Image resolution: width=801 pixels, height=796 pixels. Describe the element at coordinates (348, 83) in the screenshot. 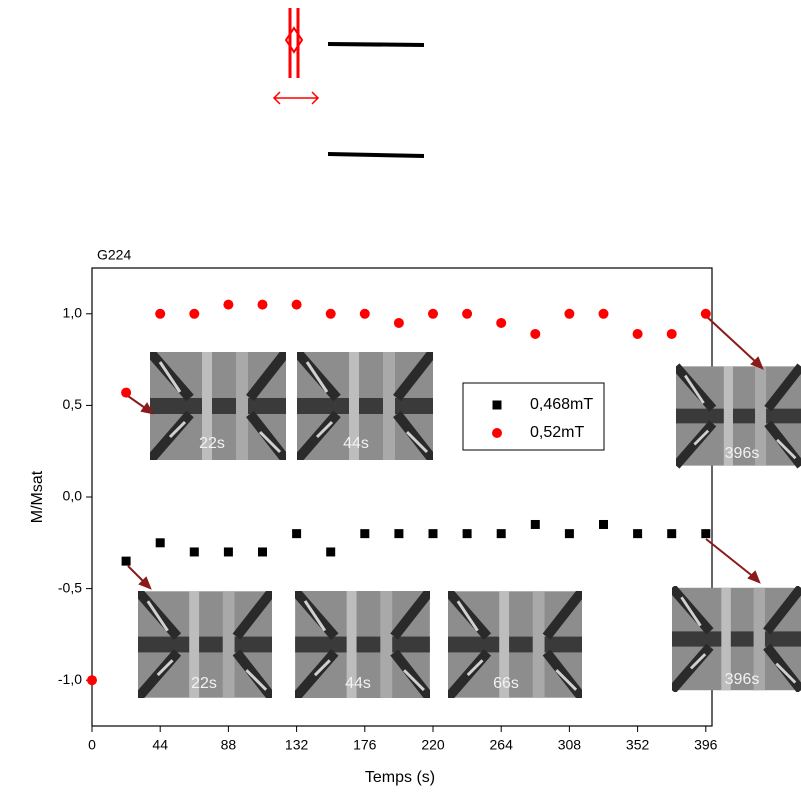

I see `sample-diagram` at that location.